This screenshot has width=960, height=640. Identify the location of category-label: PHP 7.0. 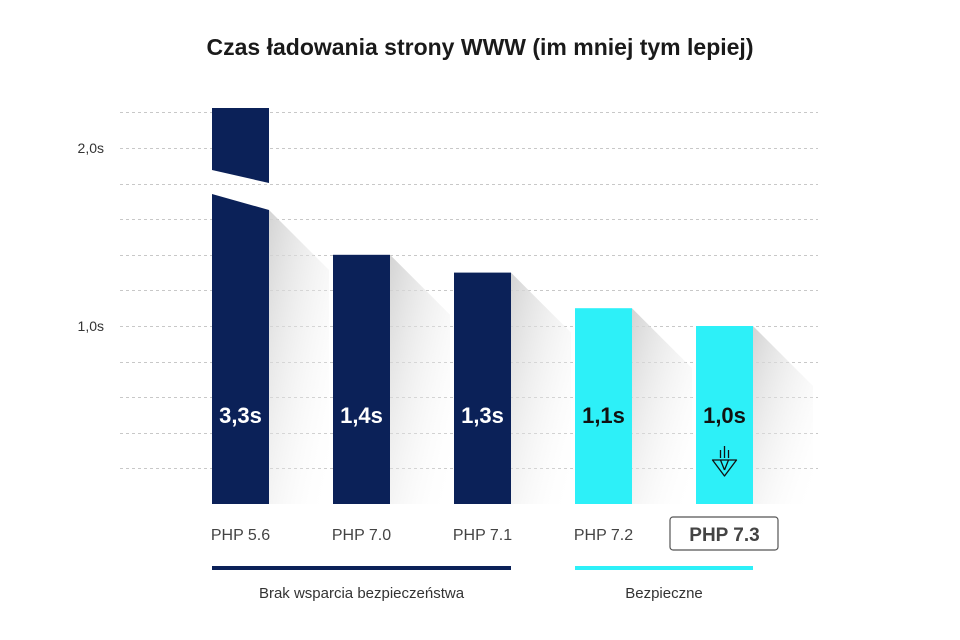
(361, 535).